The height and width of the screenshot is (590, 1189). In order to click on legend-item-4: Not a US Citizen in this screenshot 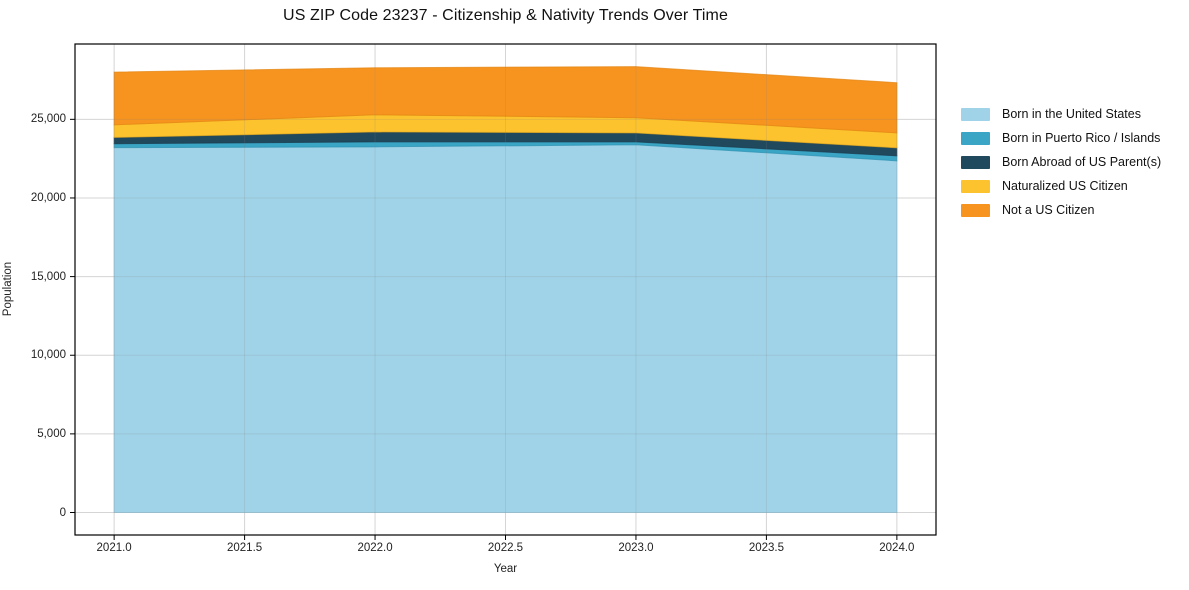, I will do `click(1061, 210)`.